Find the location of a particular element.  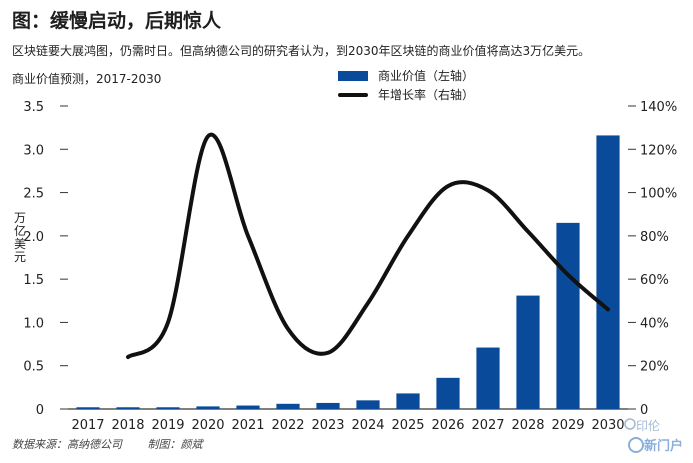

right-tick-label: 0 is located at coordinates (644, 410).